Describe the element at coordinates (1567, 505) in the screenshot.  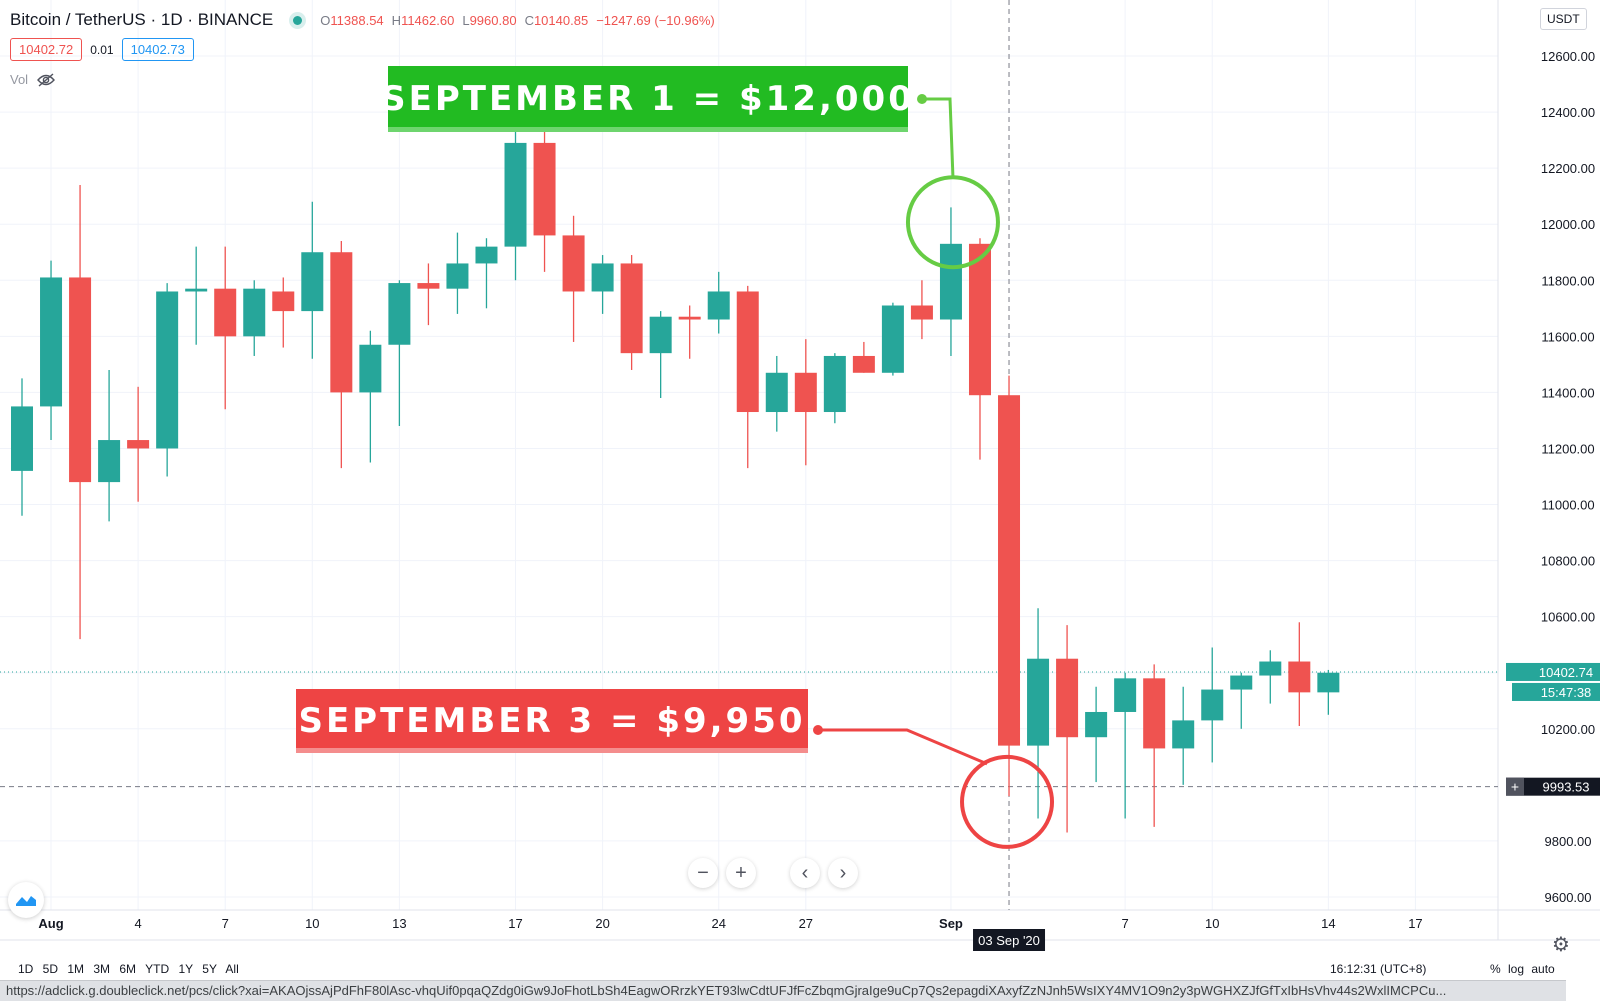
I see `price-axis-label: 11000.00` at that location.